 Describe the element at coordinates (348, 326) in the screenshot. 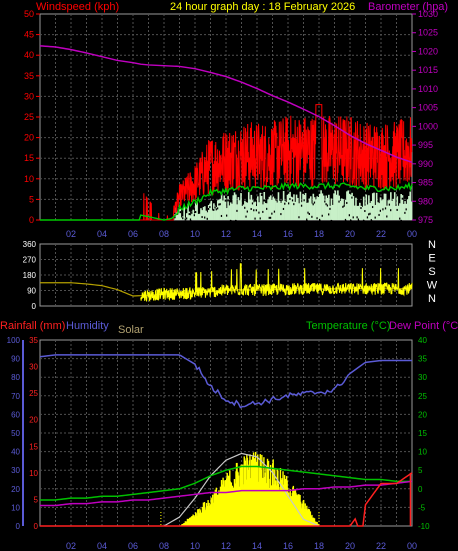

I see `temperature-axis-label: Temperature (°C)` at that location.